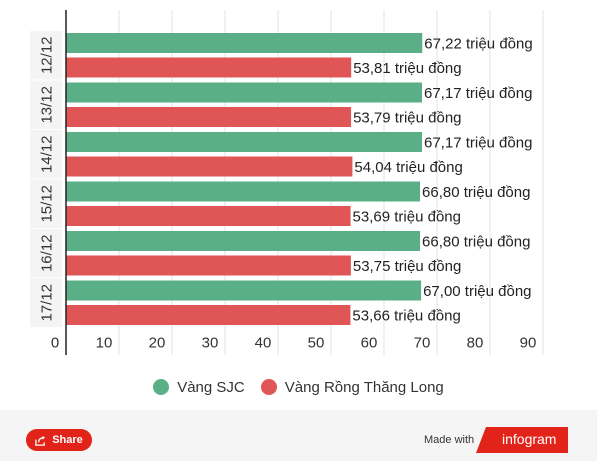 Image resolution: width=597 pixels, height=461 pixels. I want to click on category-label-0: 12/12, so click(47, 55).